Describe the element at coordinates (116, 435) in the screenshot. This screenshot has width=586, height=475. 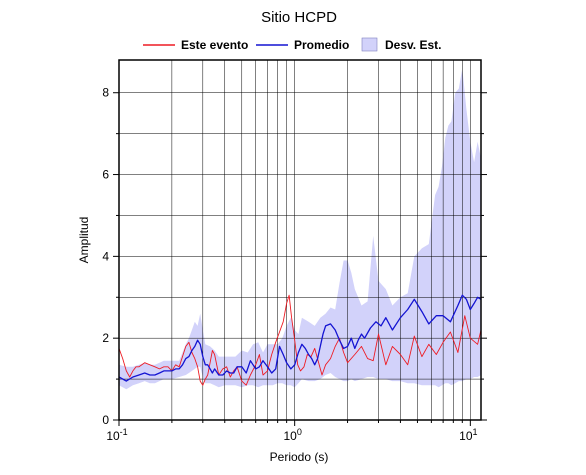
I see `x-tick-label: 10⁻¹` at that location.